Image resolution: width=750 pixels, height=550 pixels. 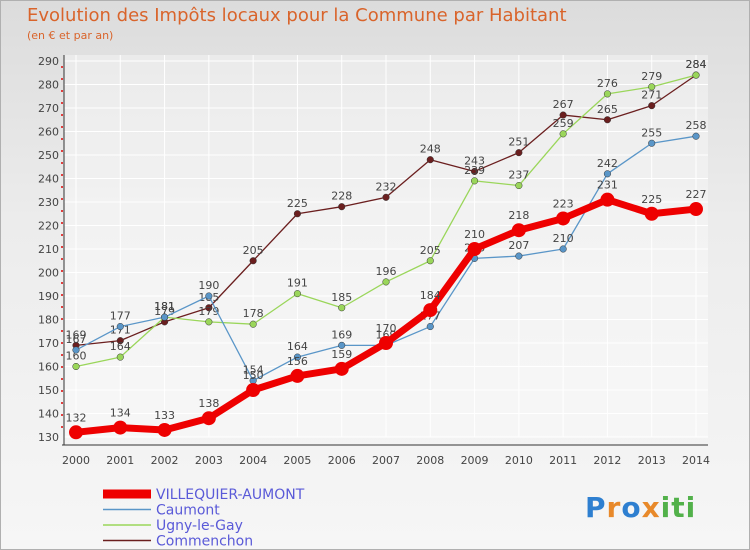 What do you see at coordinates (48, 343) in the screenshot?
I see `y-tick-label: 170` at bounding box center [48, 343].